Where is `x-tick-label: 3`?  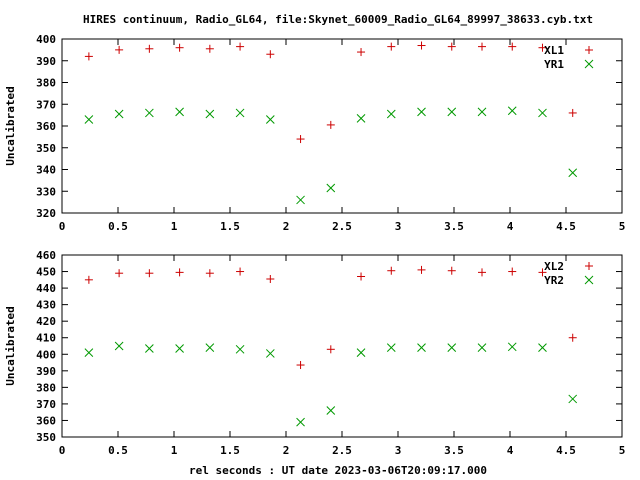
x-tick-label: 3 is located at coordinates (398, 226).